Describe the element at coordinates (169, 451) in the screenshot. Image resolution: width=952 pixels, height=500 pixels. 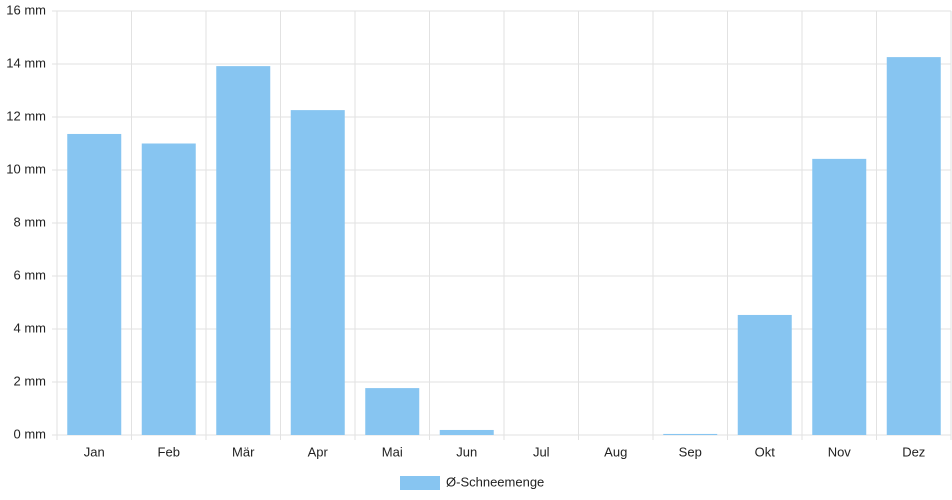
I see `x-tick-label: Feb` at that location.